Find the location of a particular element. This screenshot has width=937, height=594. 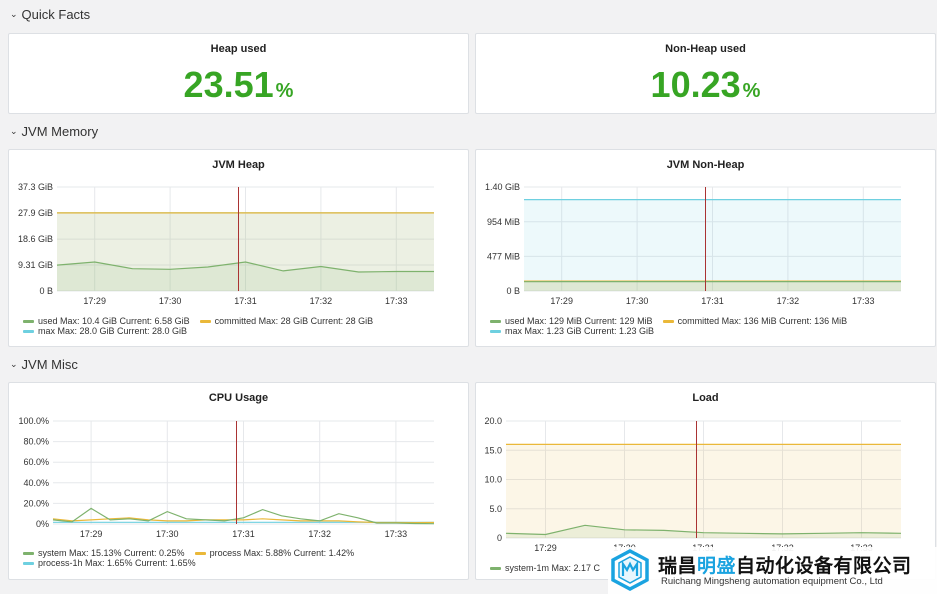

stat-value: 10.23% is located at coordinates (705, 84).